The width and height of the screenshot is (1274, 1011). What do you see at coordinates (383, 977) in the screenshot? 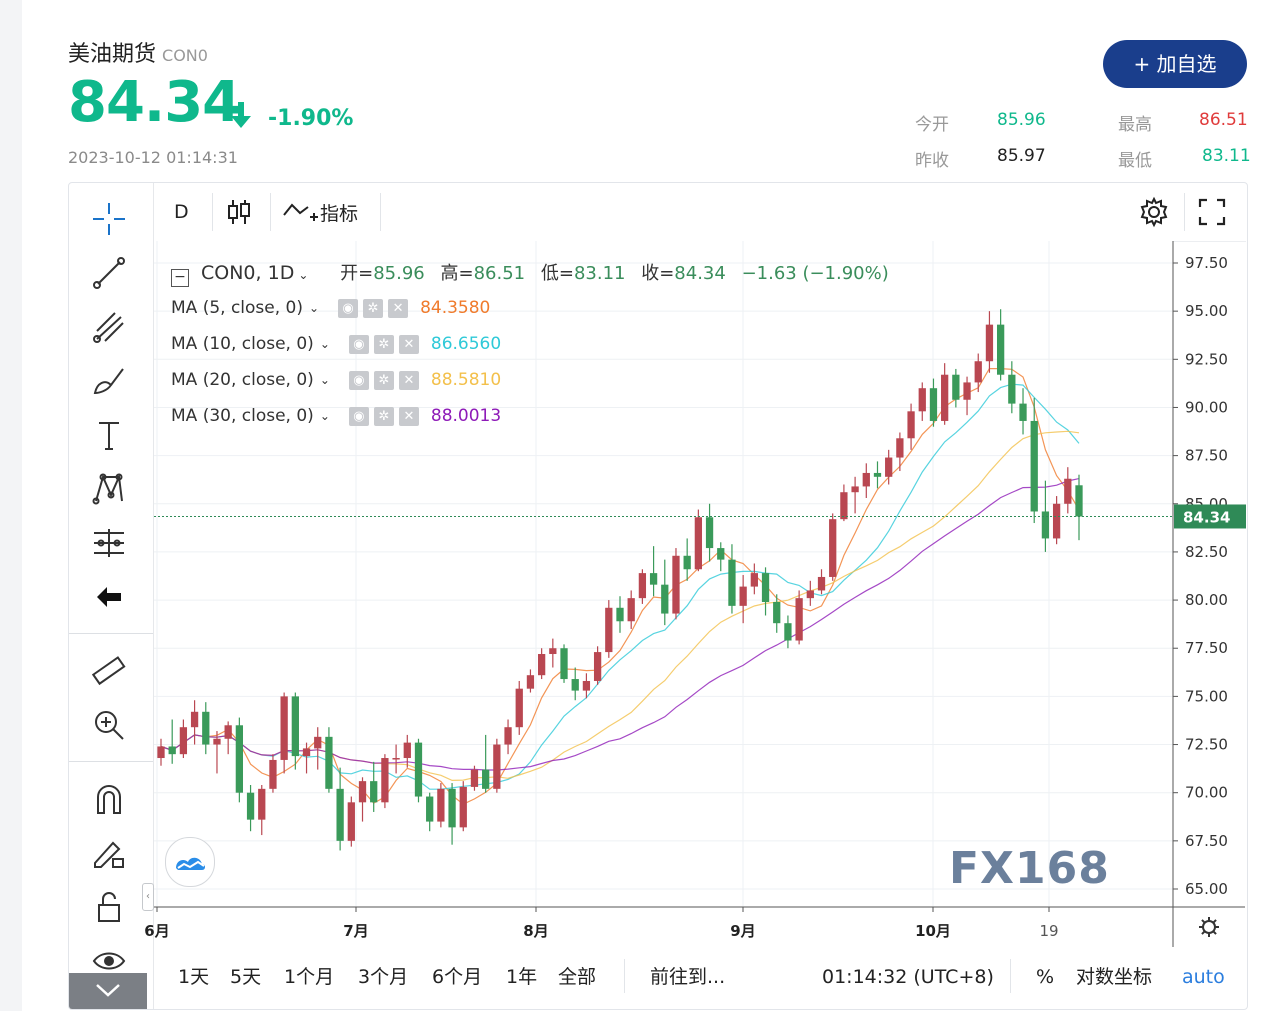
I see `range-3m: 3个月` at bounding box center [383, 977].